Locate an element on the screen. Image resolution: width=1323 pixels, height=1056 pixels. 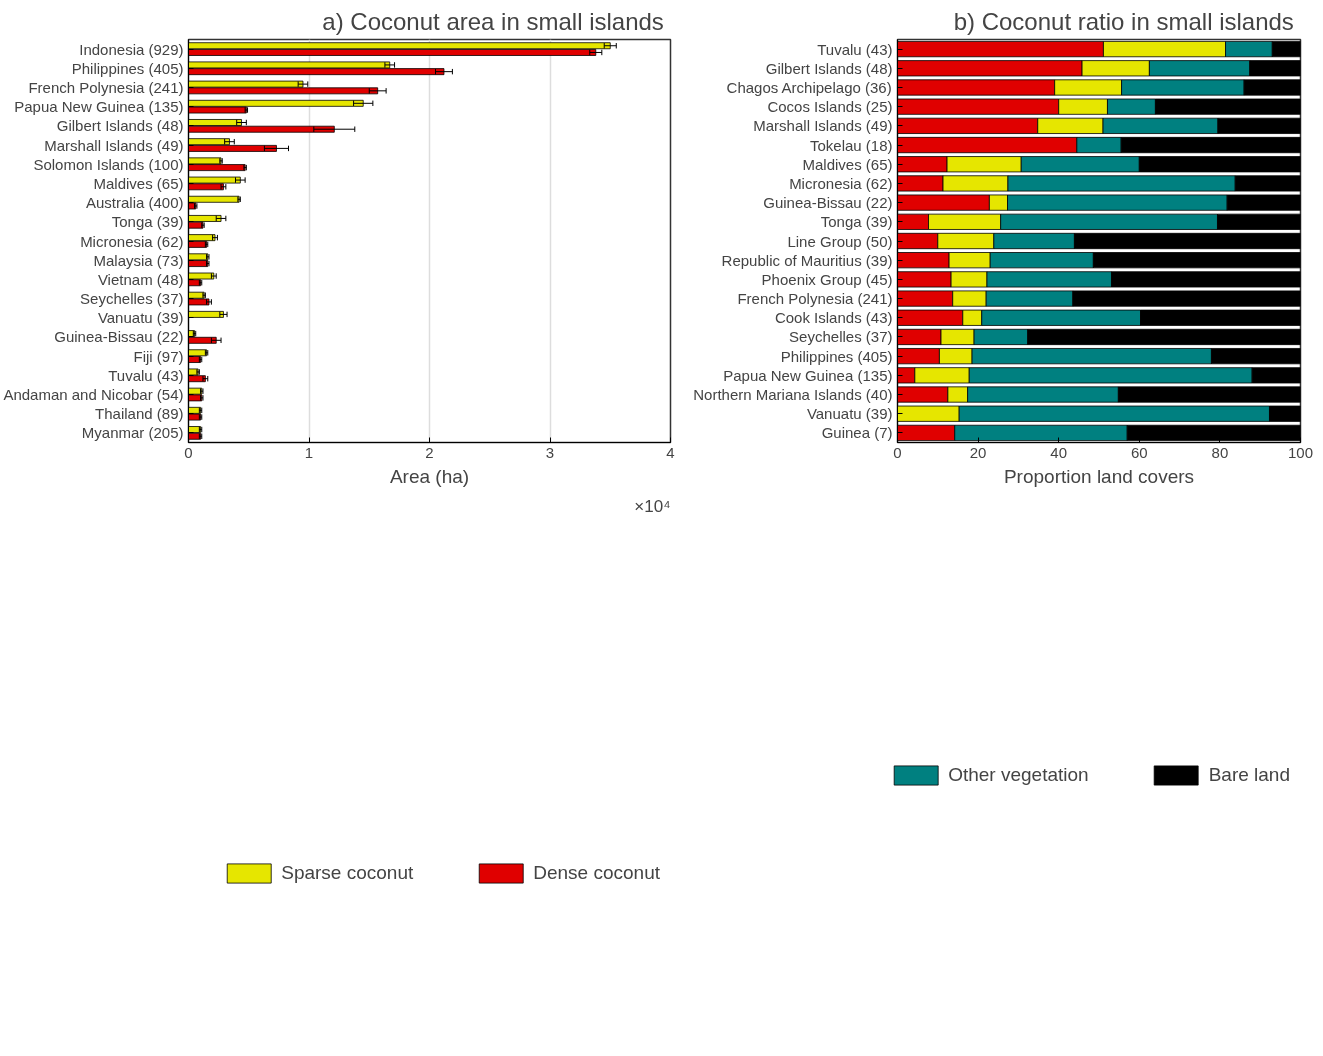
y-tick-label: Northern Mariana Islands (40) is located at coordinates (793, 395).